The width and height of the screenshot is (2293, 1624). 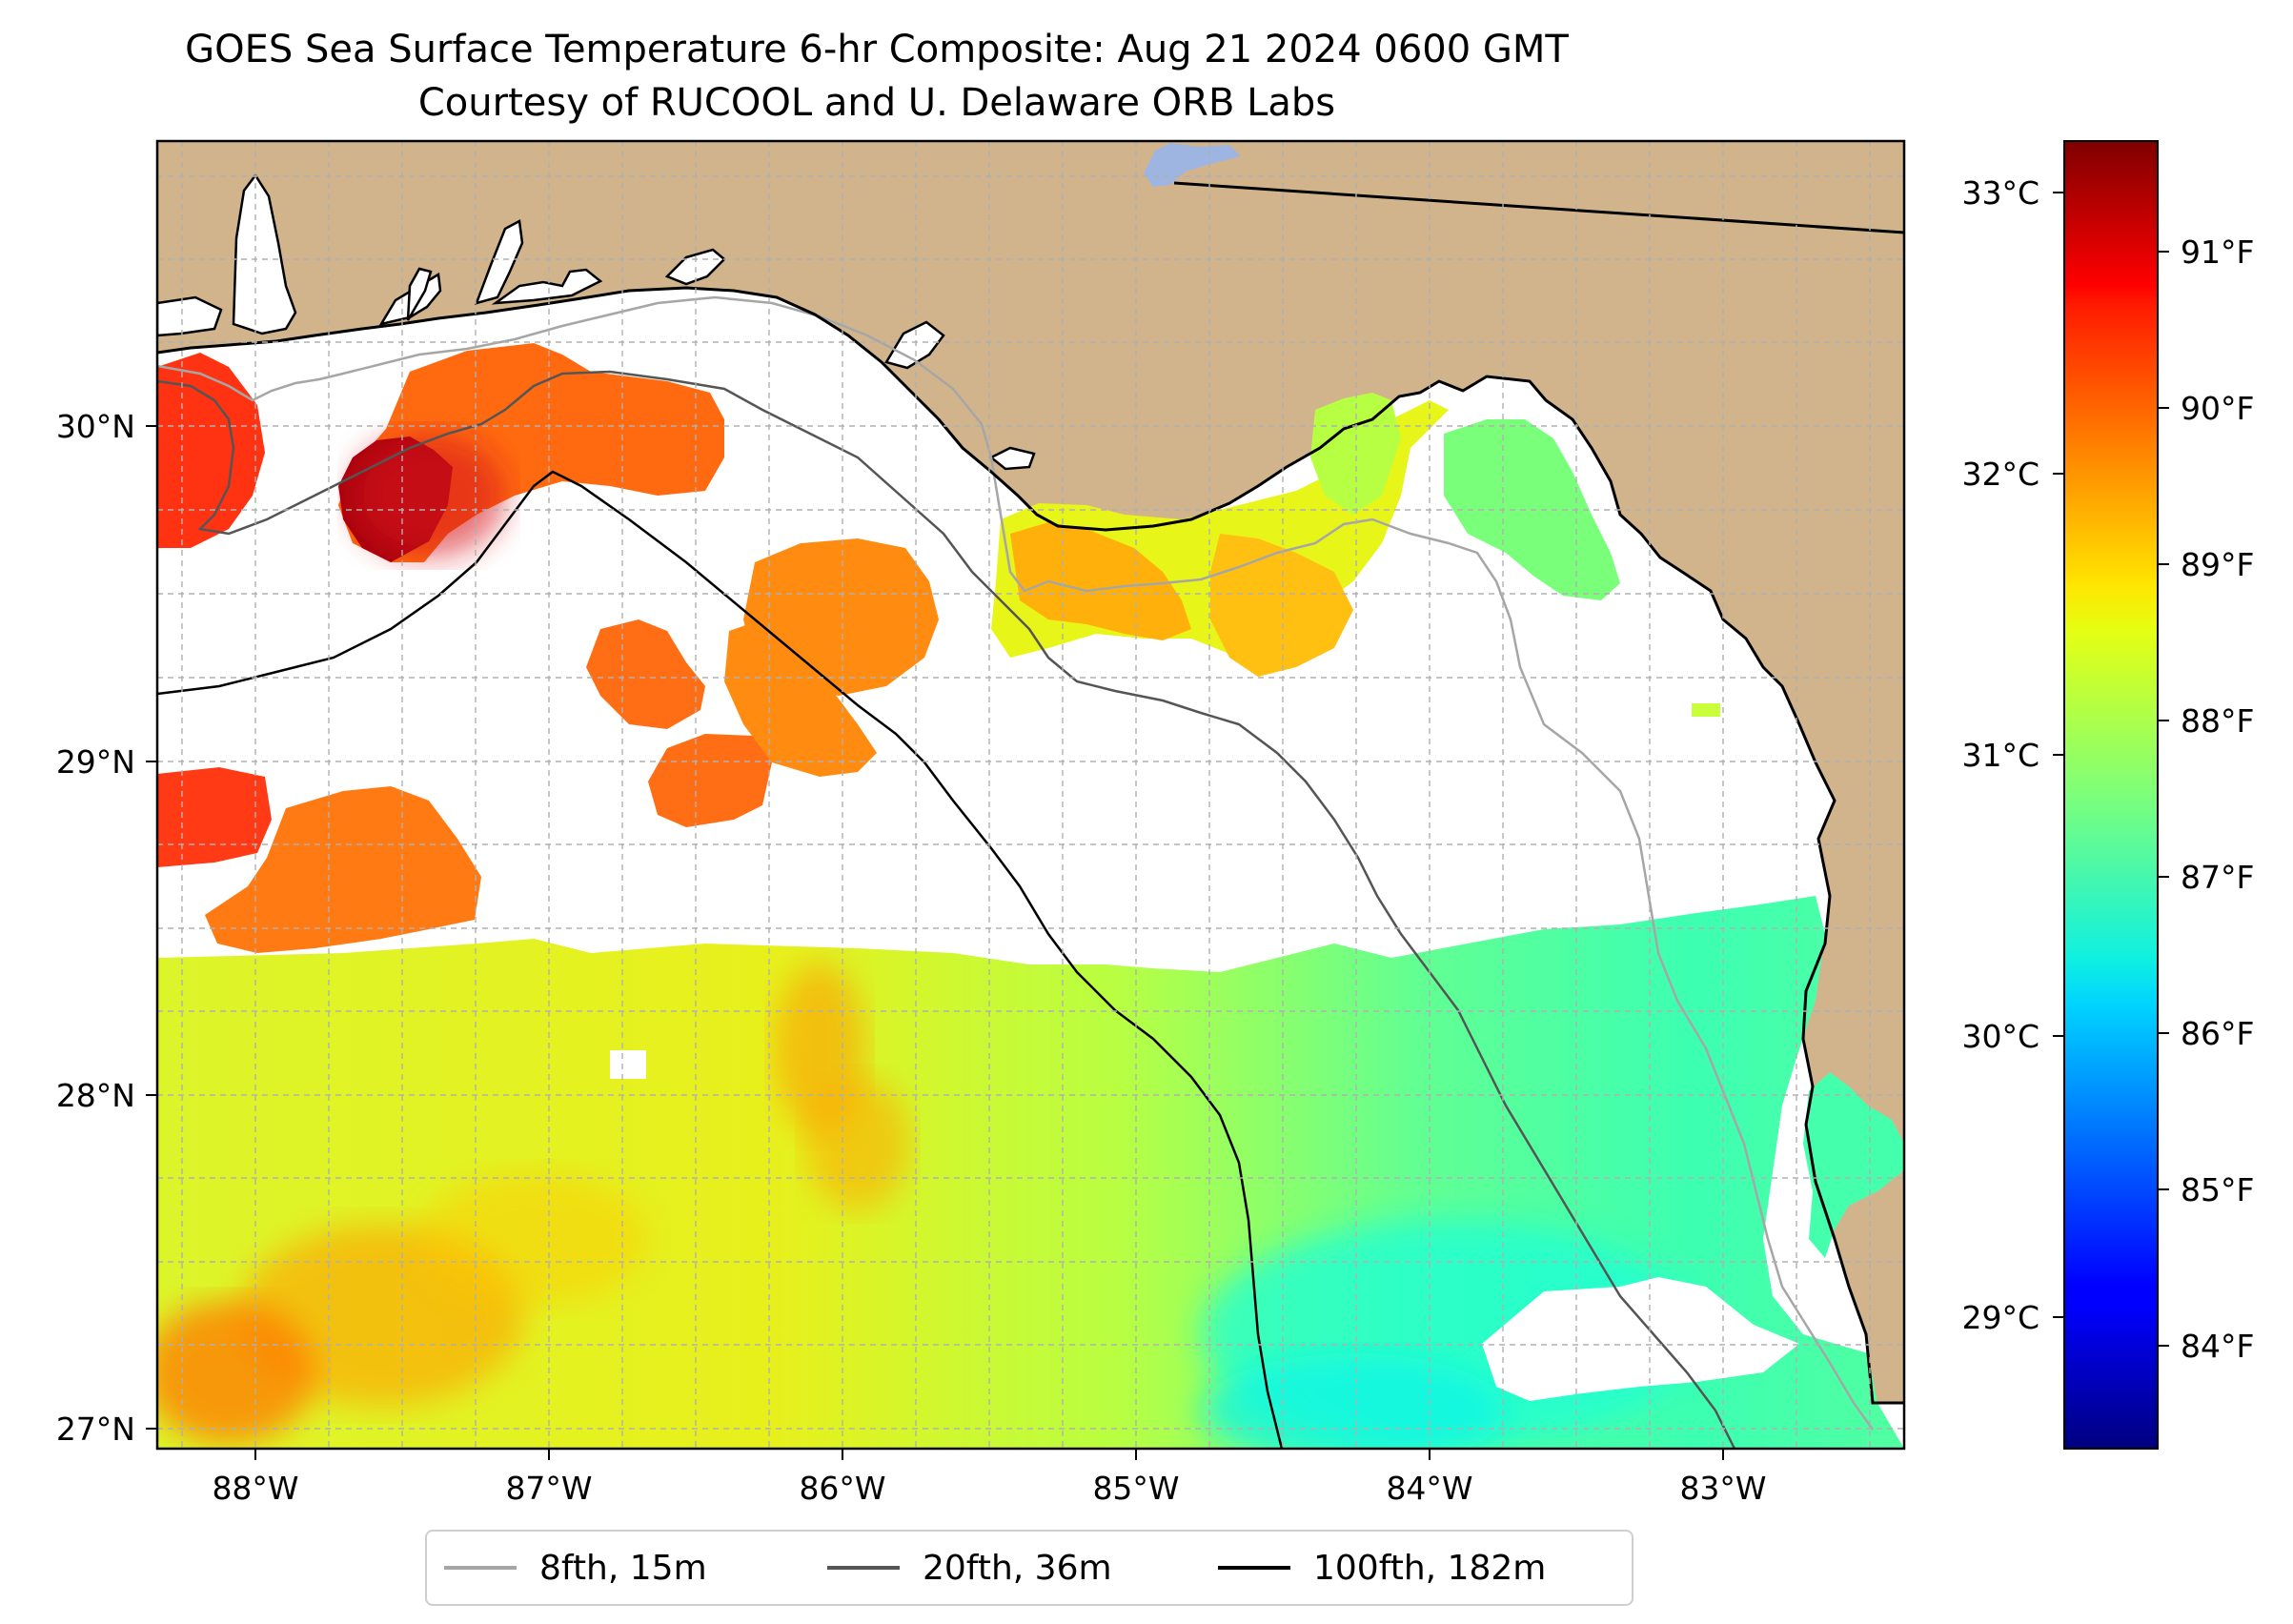 I want to click on fahrenheit-label: 84°F, so click(x=2218, y=1346).